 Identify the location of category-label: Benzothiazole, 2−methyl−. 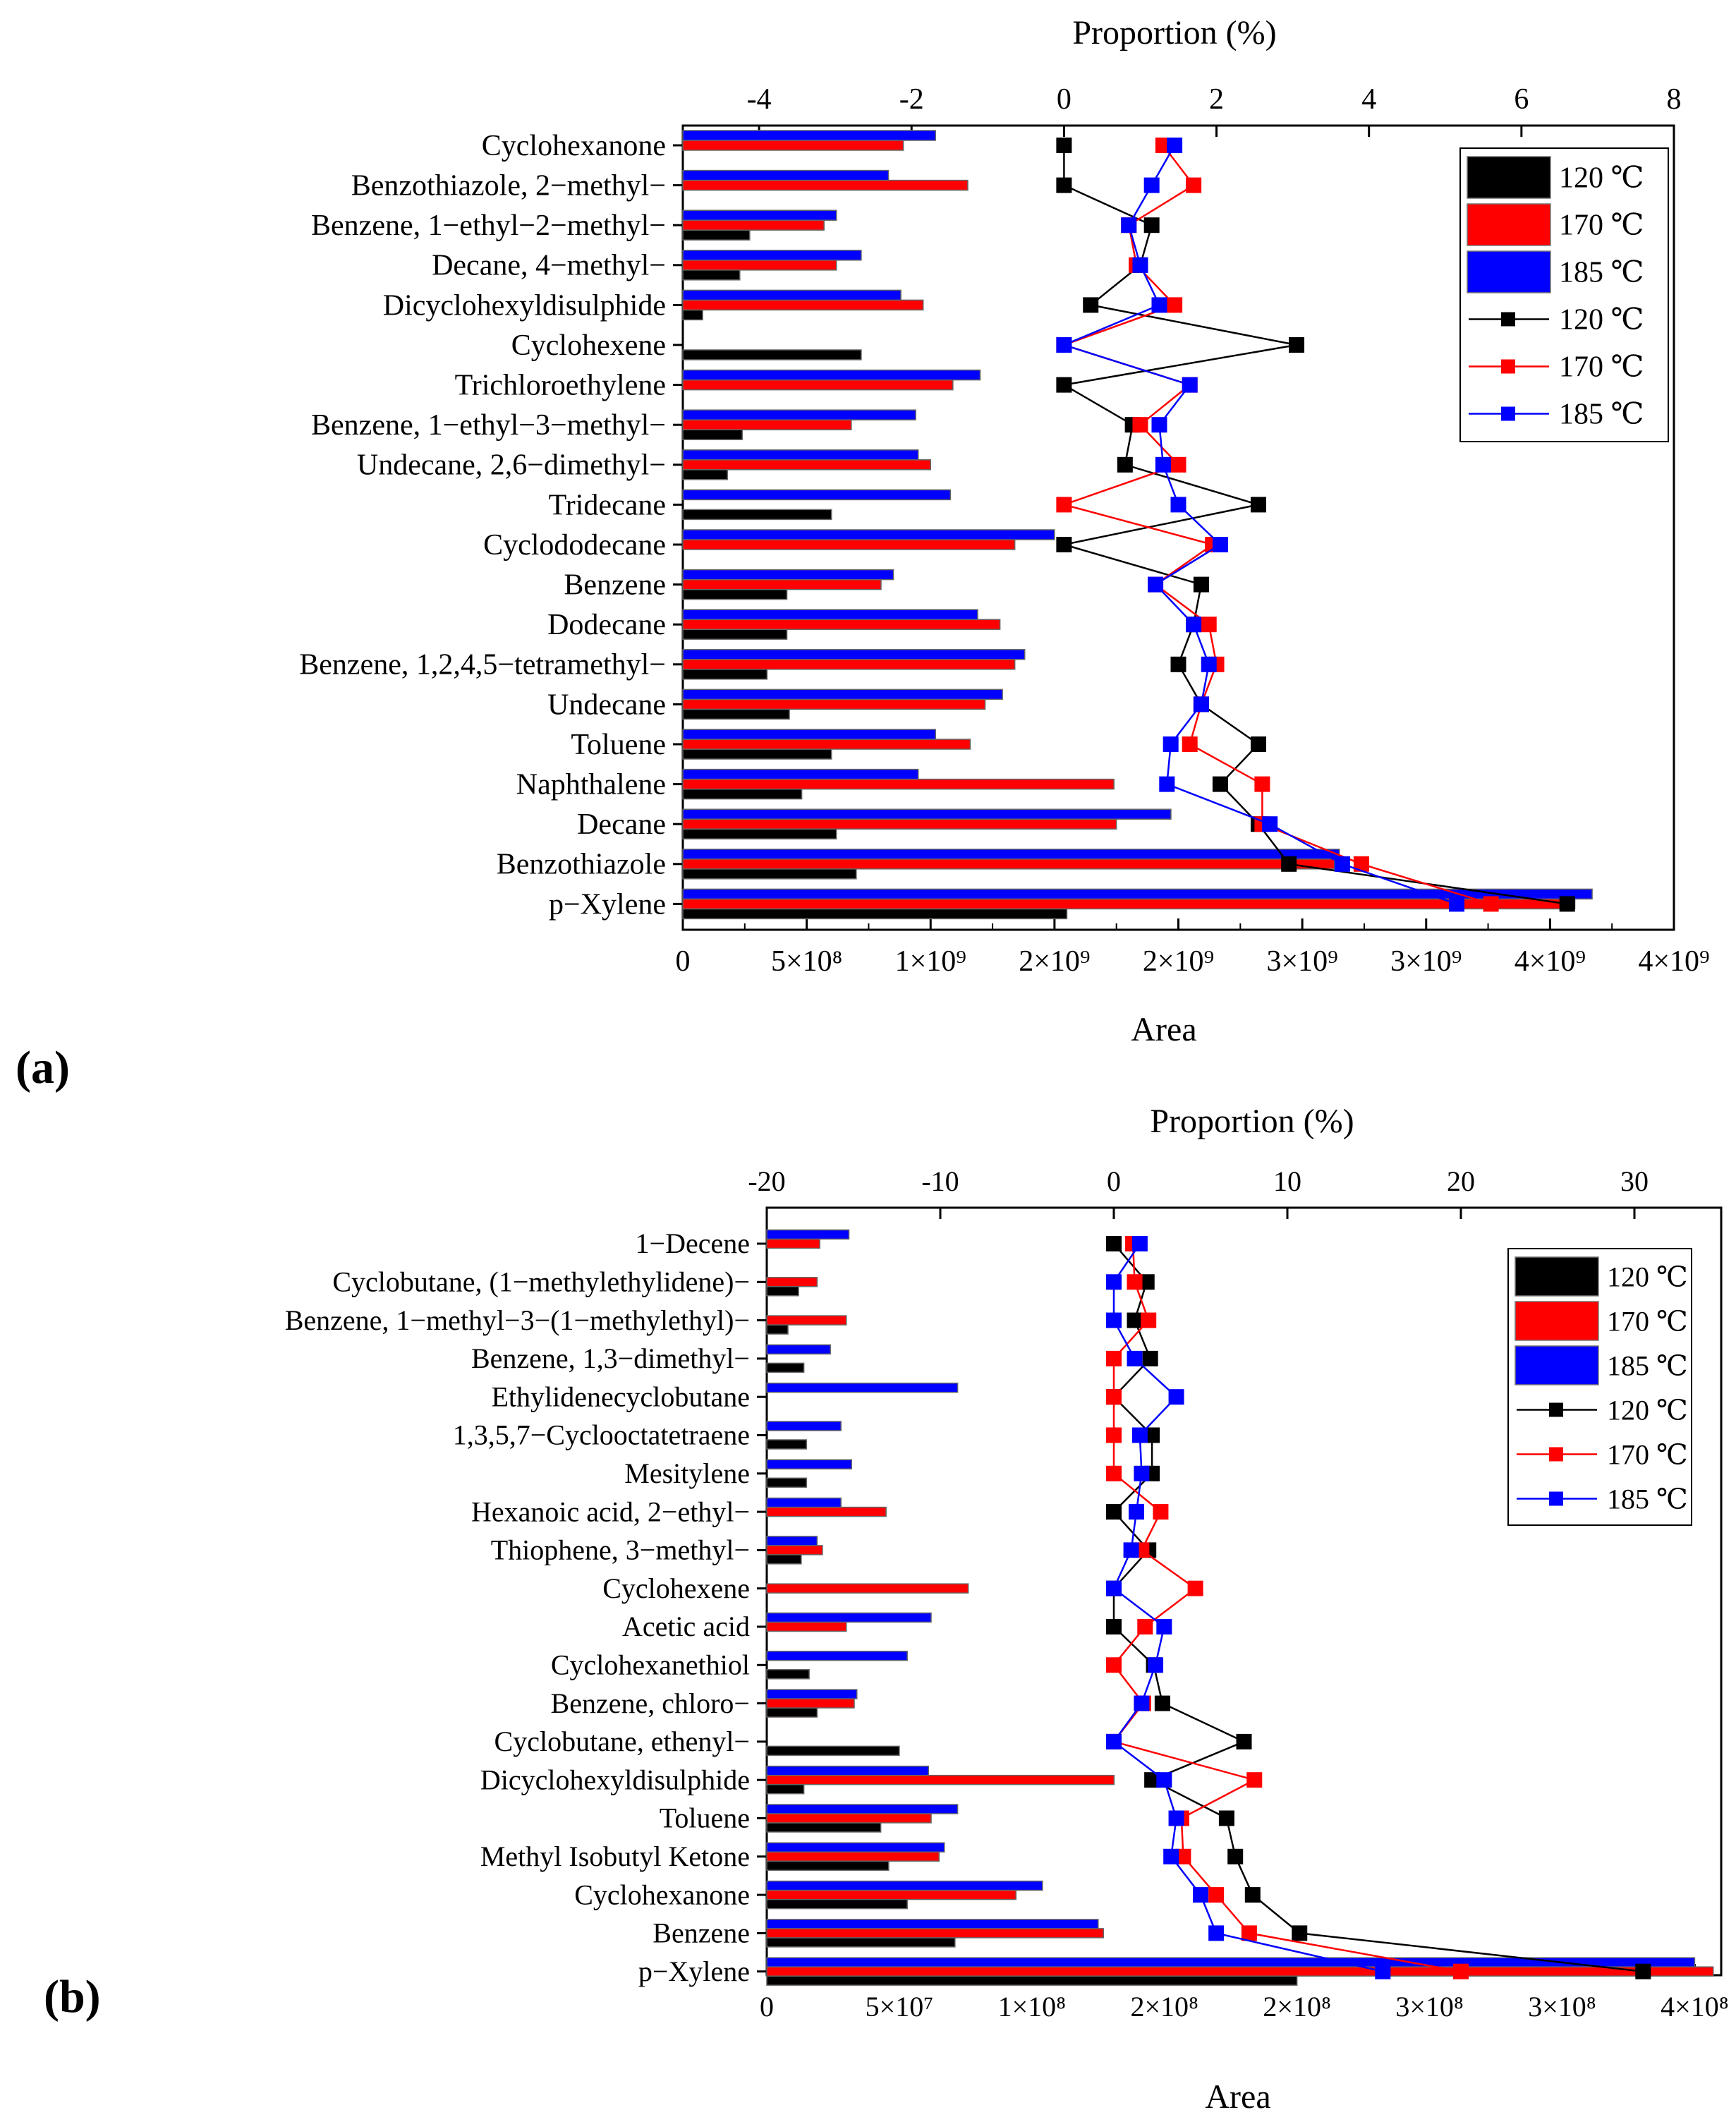
(508, 185).